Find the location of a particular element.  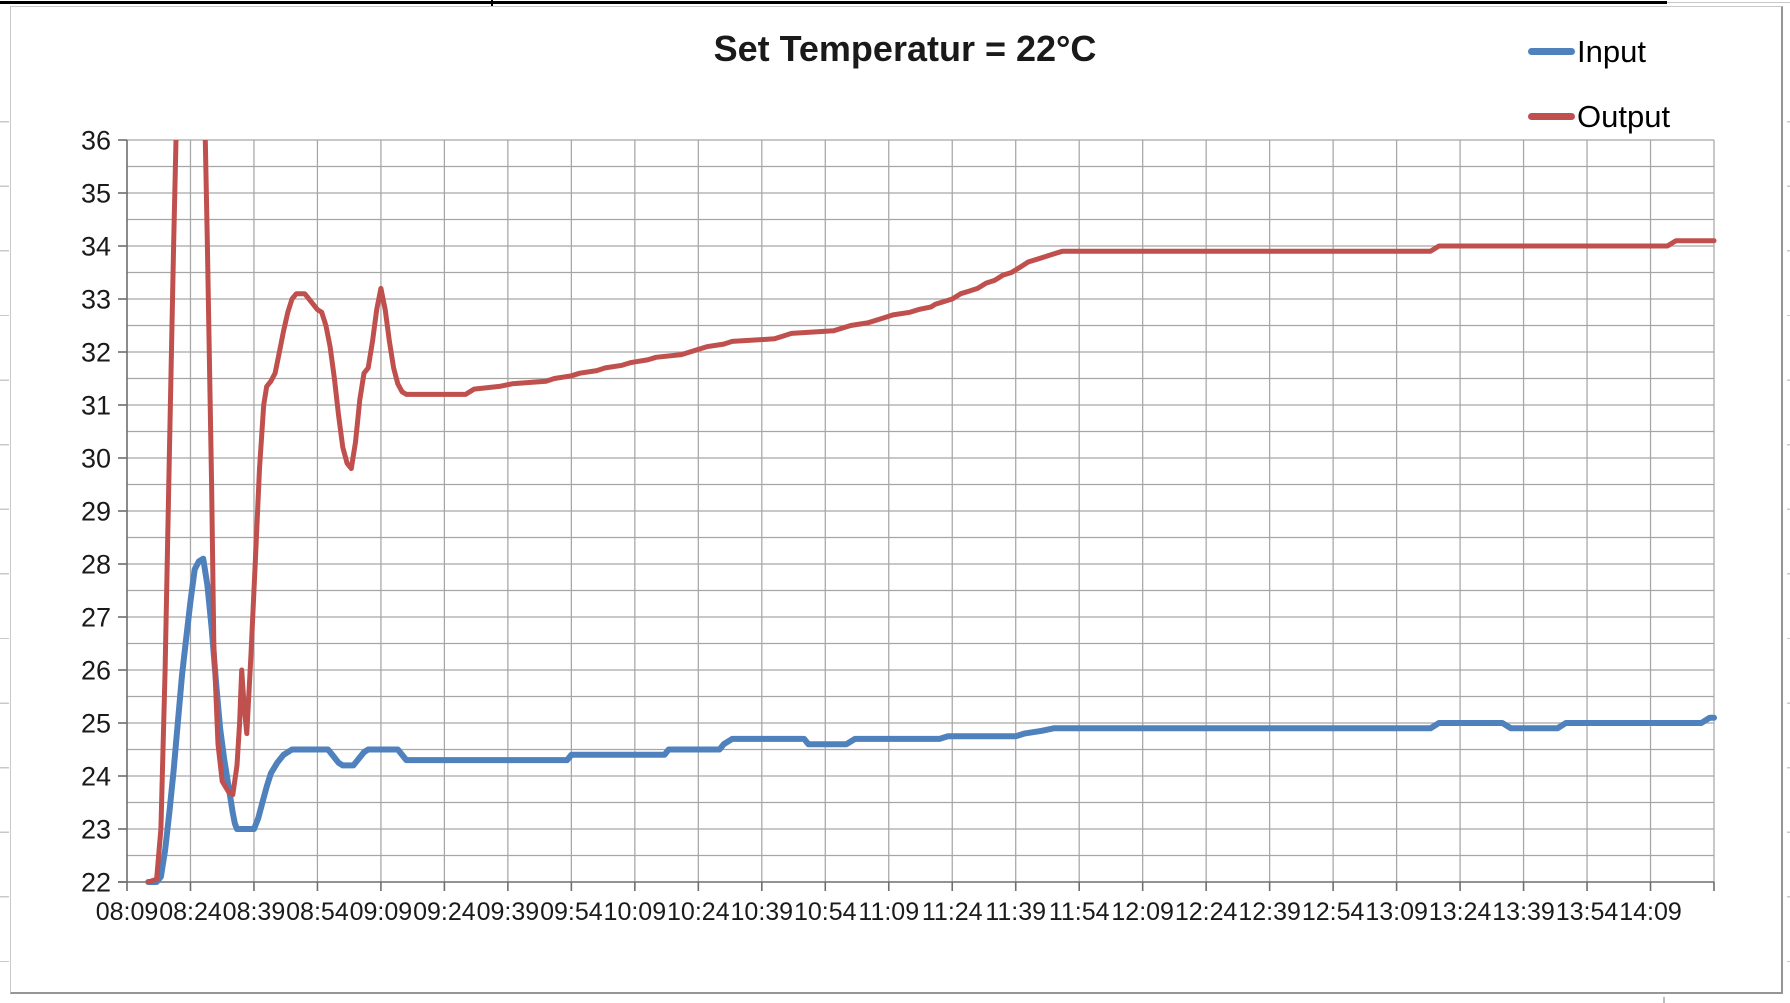

x-tick-label: 12:54 is located at coordinates (1333, 912).